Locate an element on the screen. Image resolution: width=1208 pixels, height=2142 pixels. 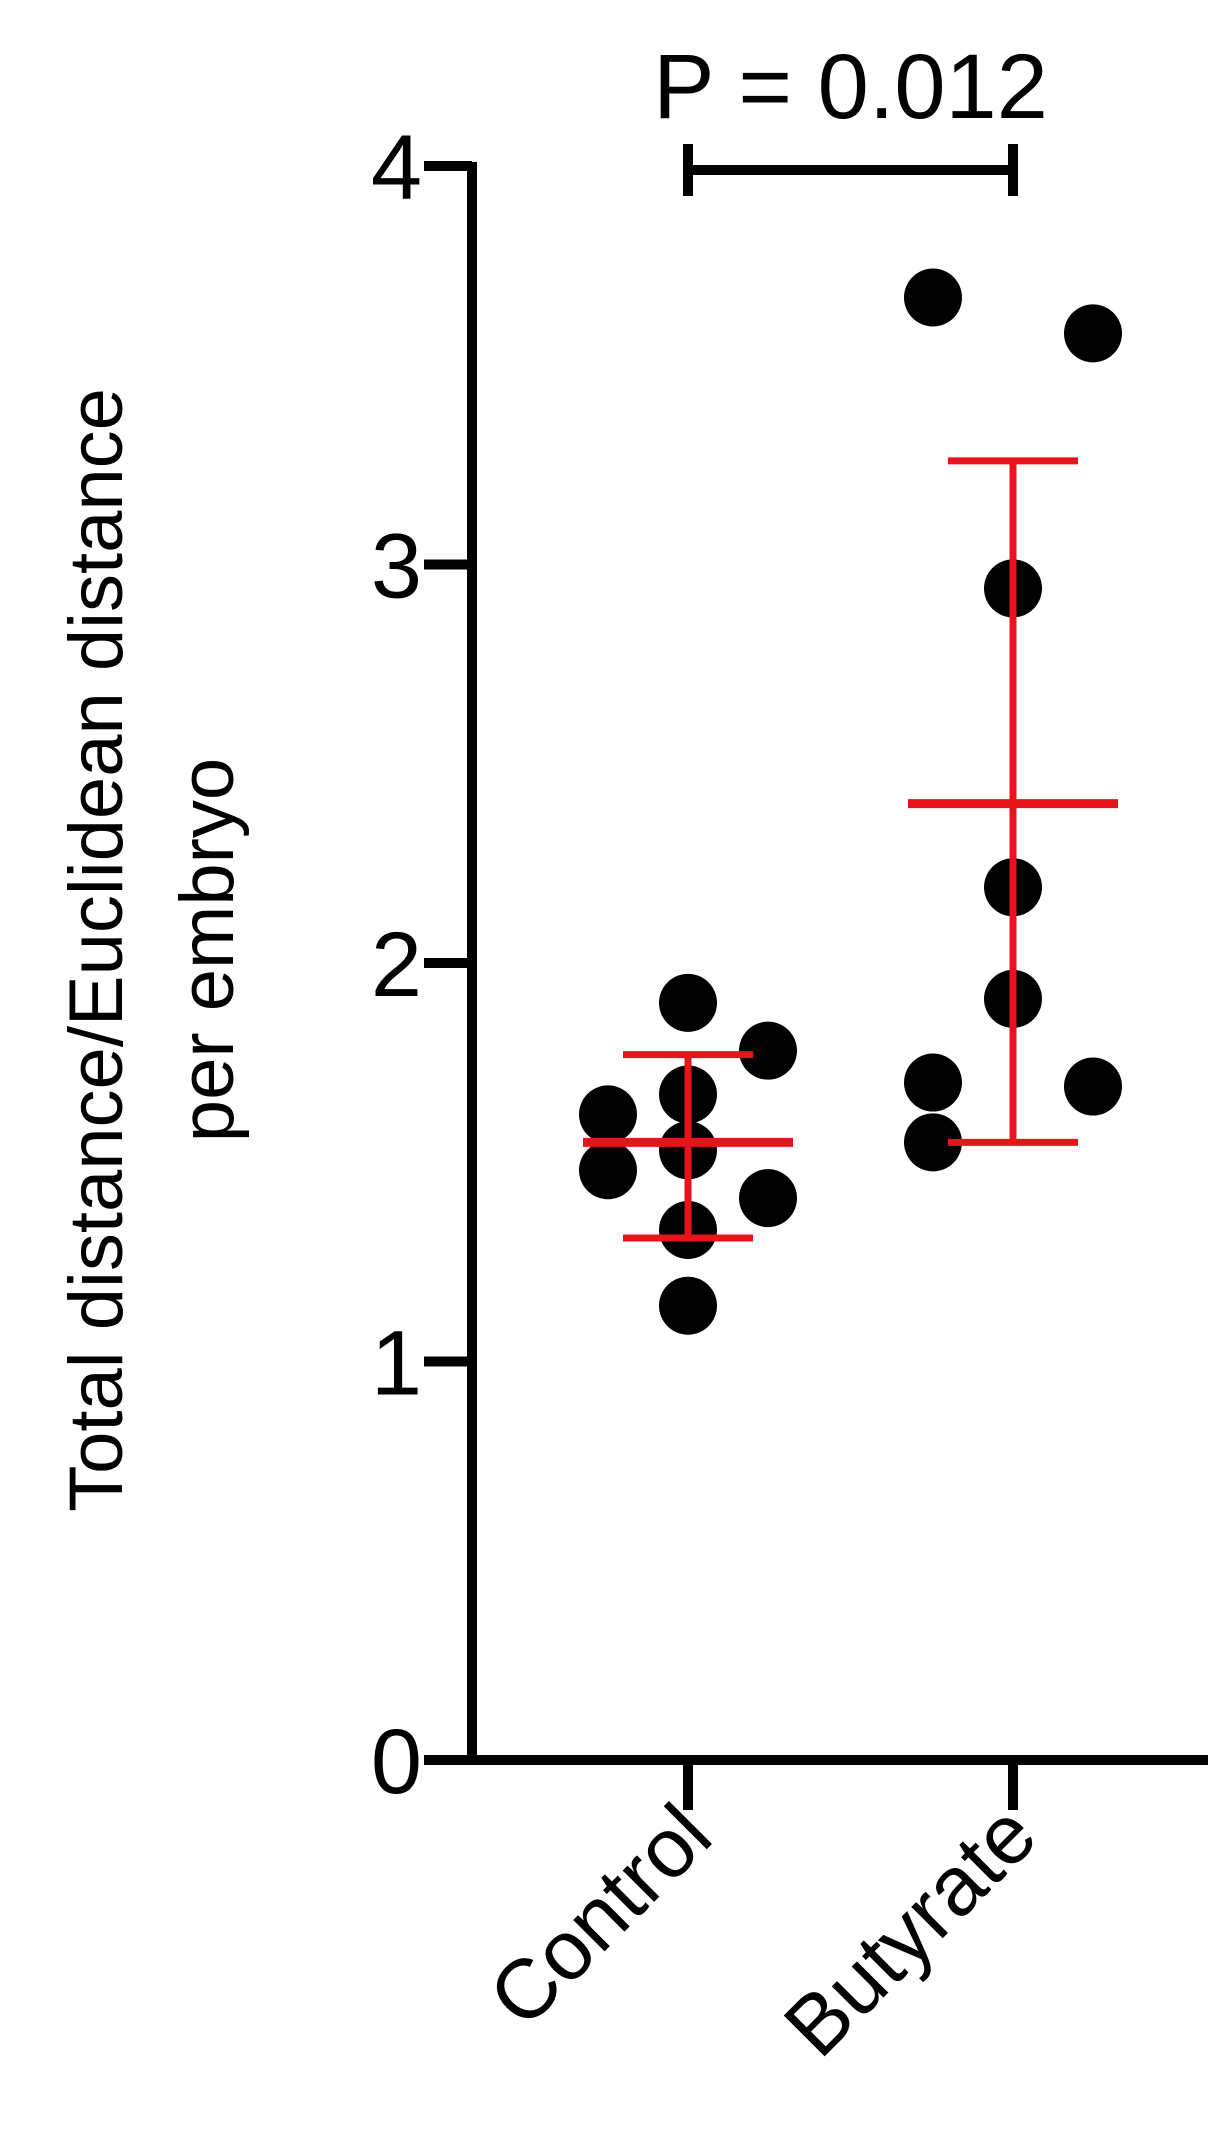
y-tick-label: 1 is located at coordinates (396, 1364).